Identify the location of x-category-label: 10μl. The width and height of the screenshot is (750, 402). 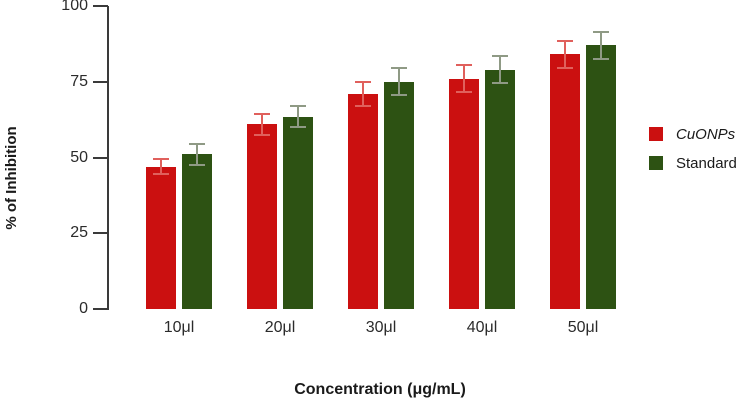
(179, 327).